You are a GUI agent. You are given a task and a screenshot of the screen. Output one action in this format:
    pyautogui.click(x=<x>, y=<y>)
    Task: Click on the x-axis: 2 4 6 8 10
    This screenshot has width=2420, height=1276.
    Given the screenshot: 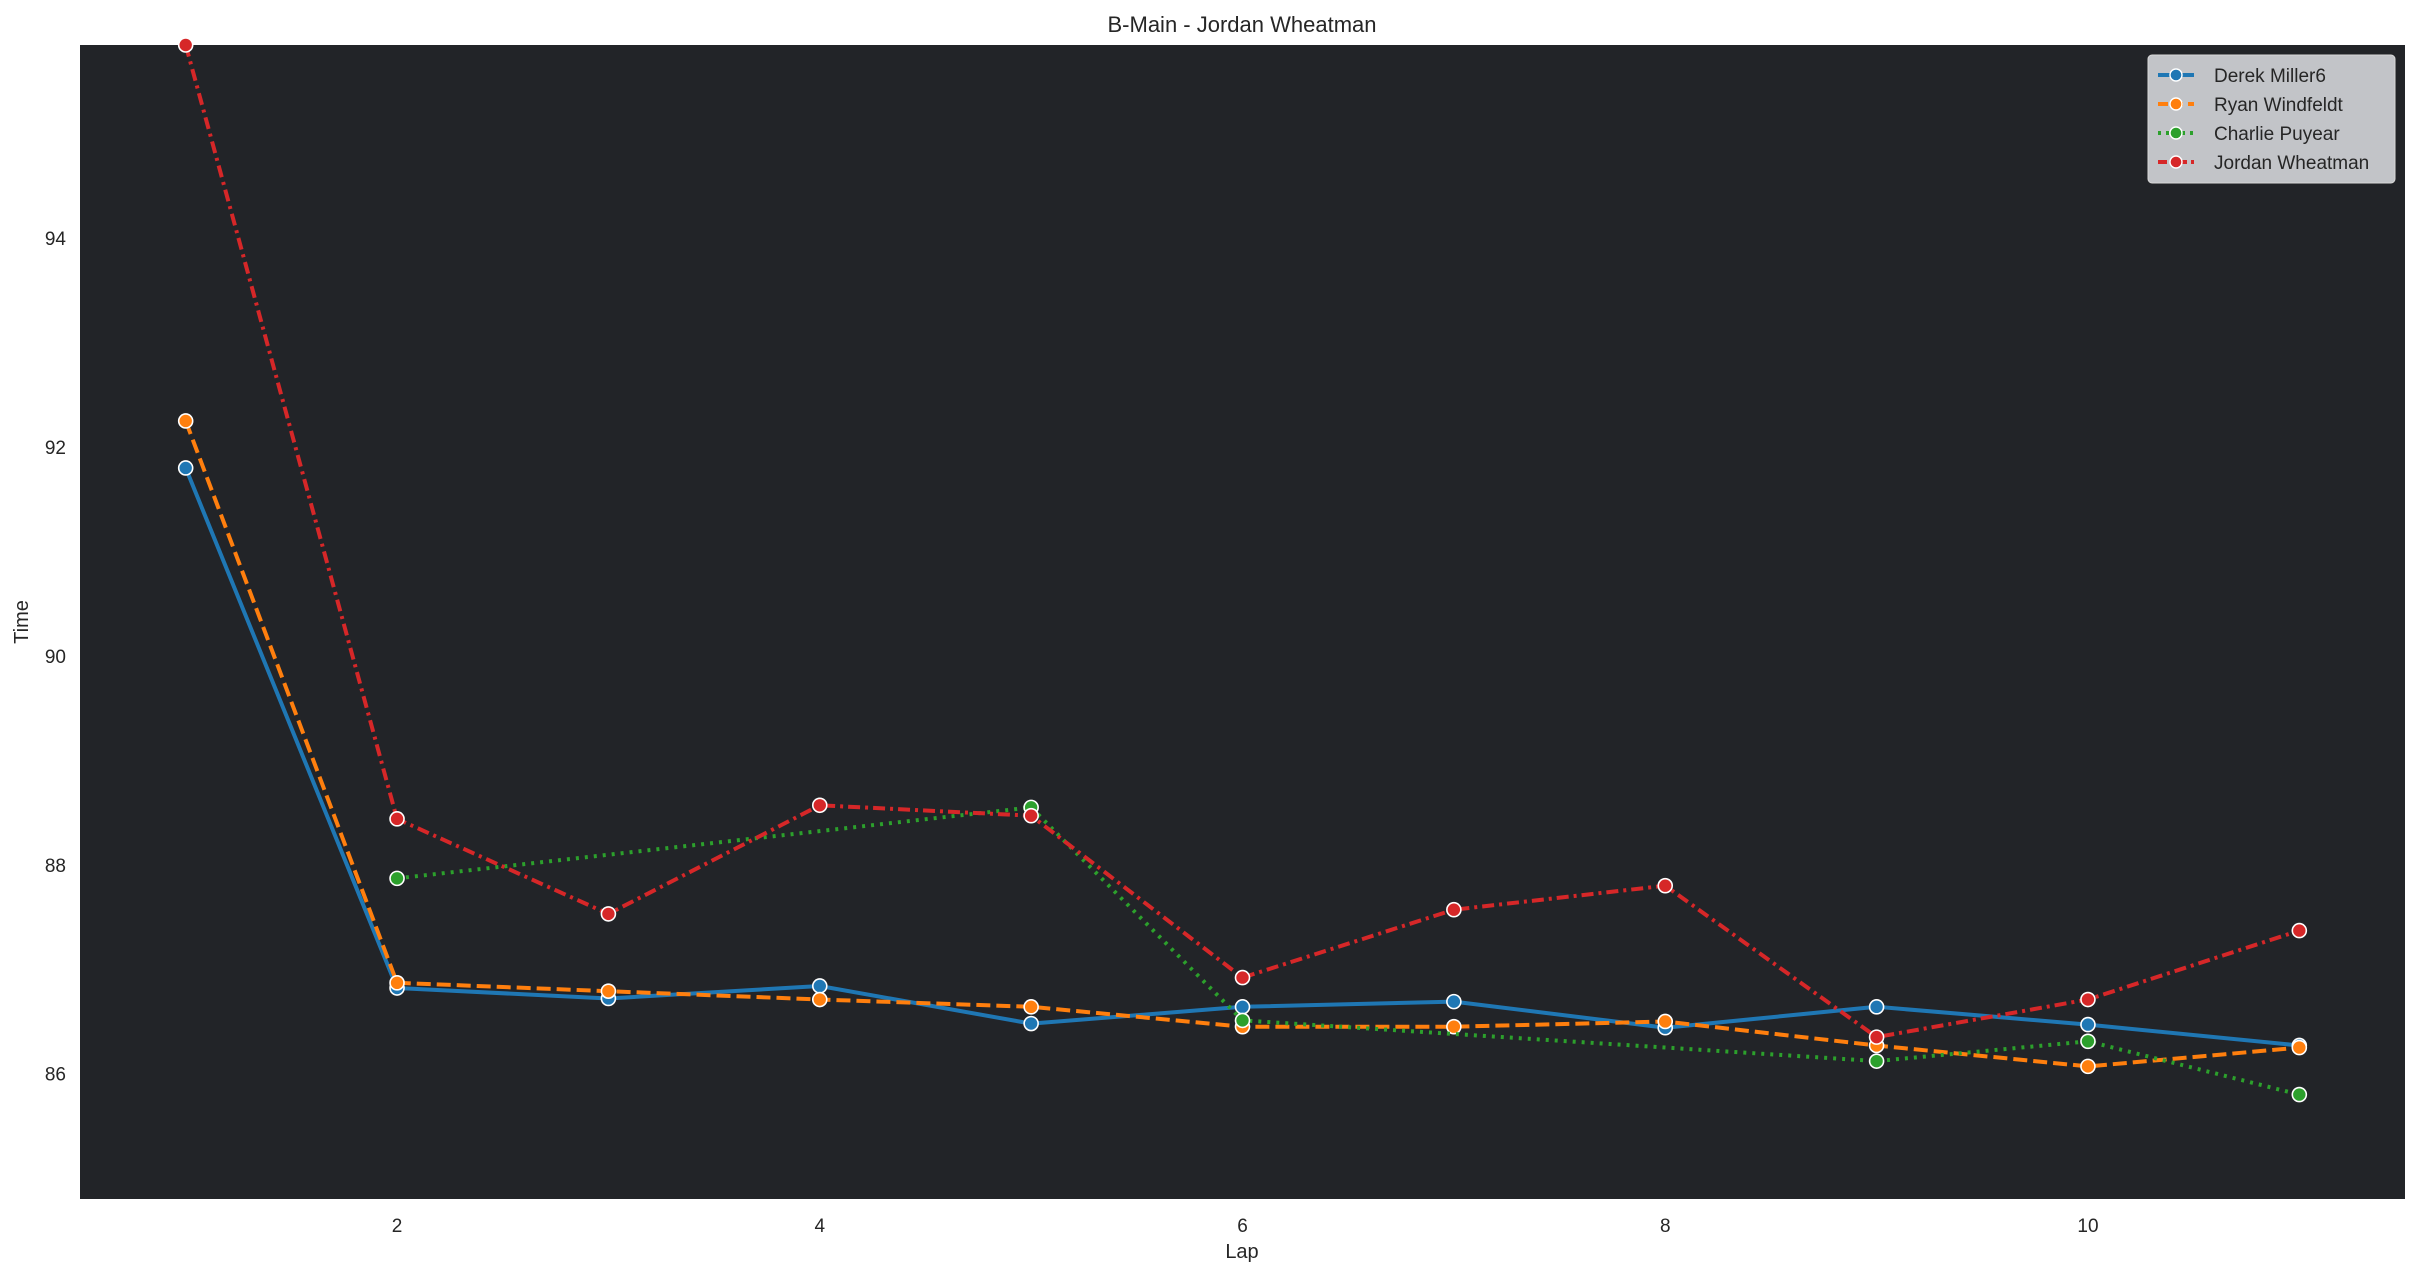 What is the action you would take?
    pyautogui.click(x=1245, y=1226)
    